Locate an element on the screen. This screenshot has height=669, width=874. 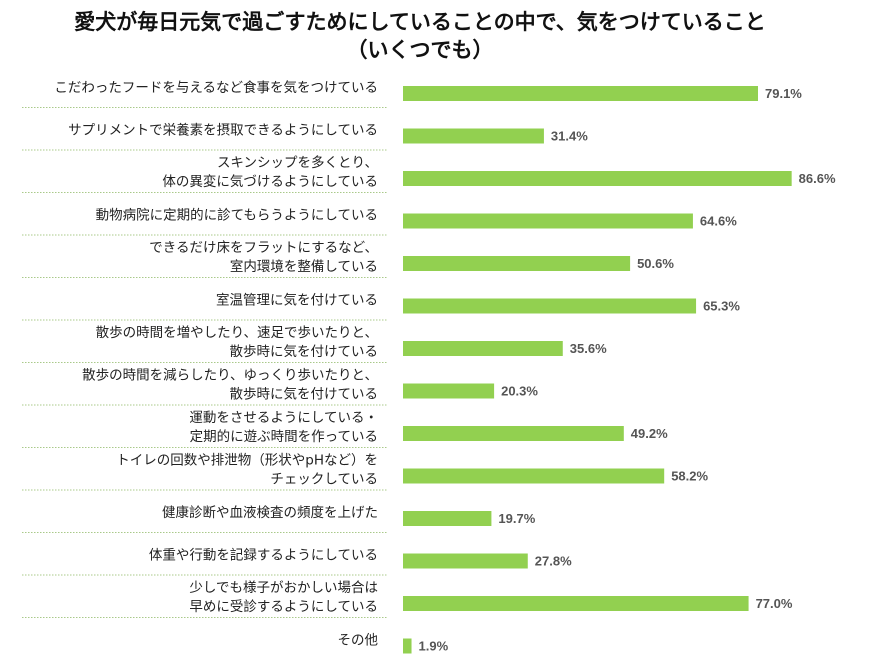
category-label: 健康診断や血液検査の頻度を上げた is located at coordinates (270, 512).